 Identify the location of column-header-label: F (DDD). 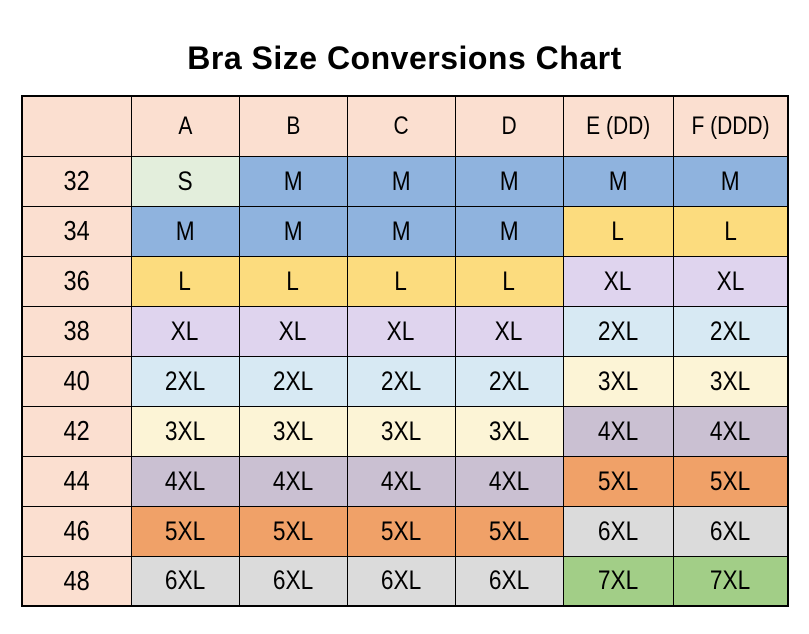
(730, 125).